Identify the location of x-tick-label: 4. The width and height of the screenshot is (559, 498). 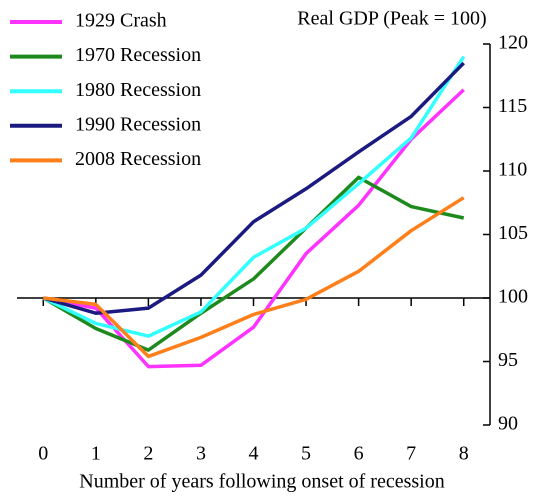
(254, 454).